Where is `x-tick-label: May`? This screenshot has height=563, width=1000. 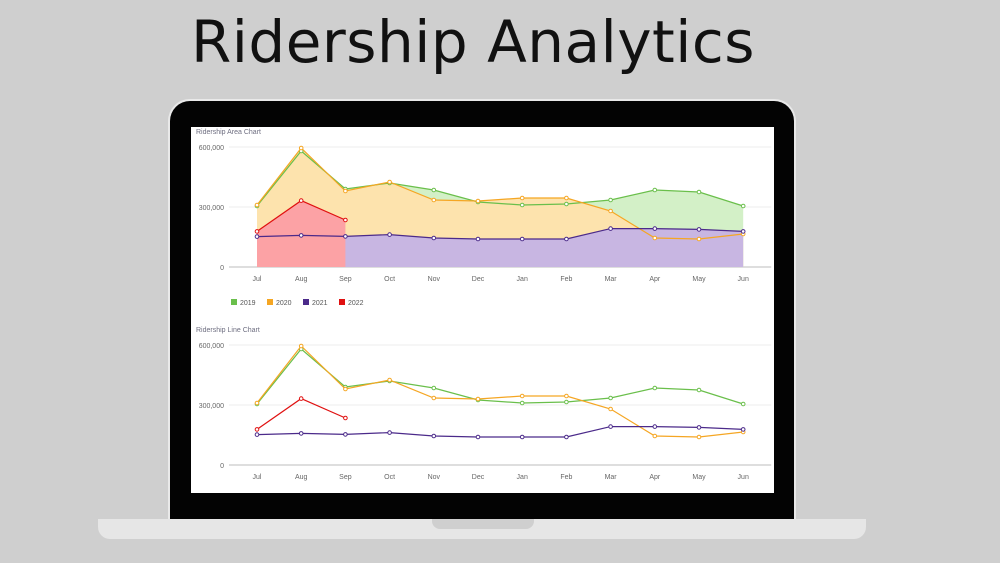 x-tick-label: May is located at coordinates (699, 279).